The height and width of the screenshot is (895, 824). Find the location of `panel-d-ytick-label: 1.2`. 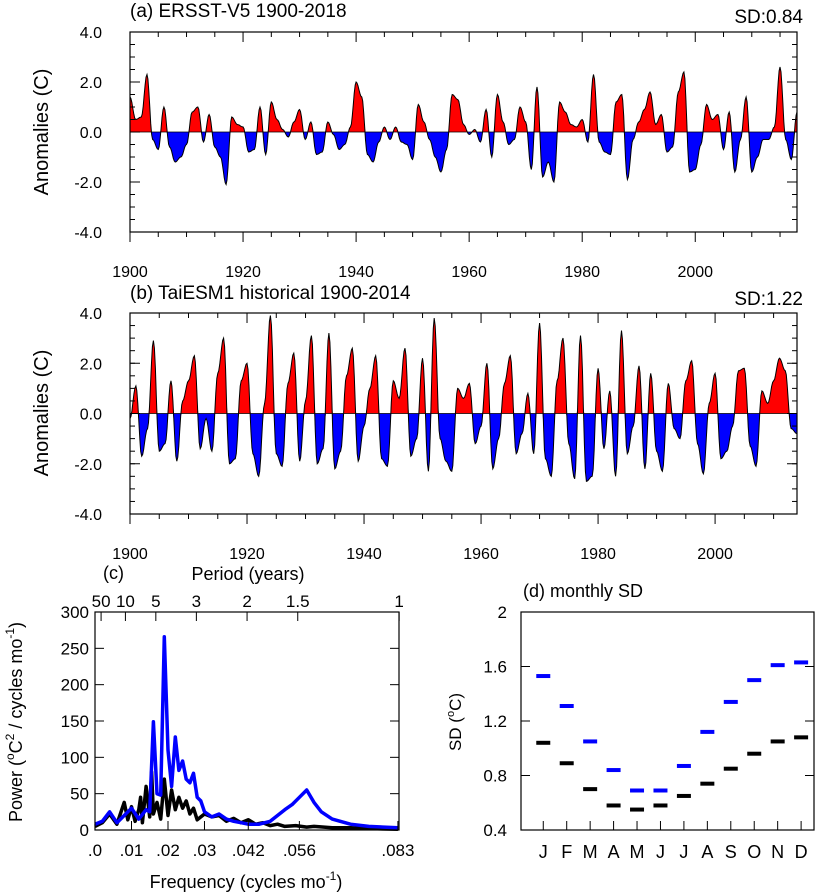

panel-d-ytick-label: 1.2 is located at coordinates (495, 721).